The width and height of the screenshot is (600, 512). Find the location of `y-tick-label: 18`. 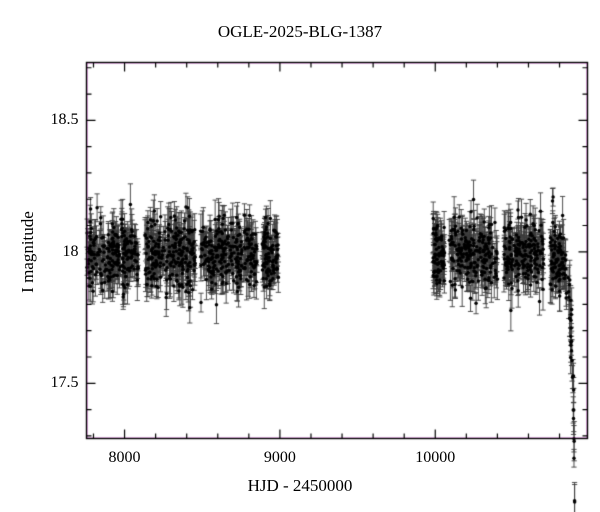

y-tick-label: 18 is located at coordinates (70, 251).